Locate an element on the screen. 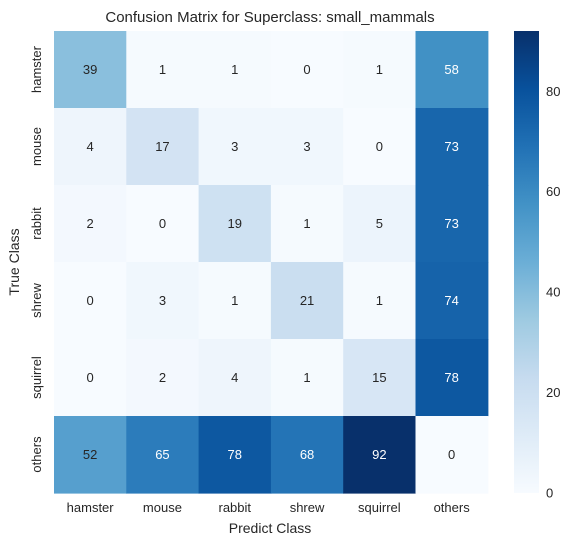 The width and height of the screenshot is (572, 545). x-tick-label: hamster is located at coordinates (91, 507).